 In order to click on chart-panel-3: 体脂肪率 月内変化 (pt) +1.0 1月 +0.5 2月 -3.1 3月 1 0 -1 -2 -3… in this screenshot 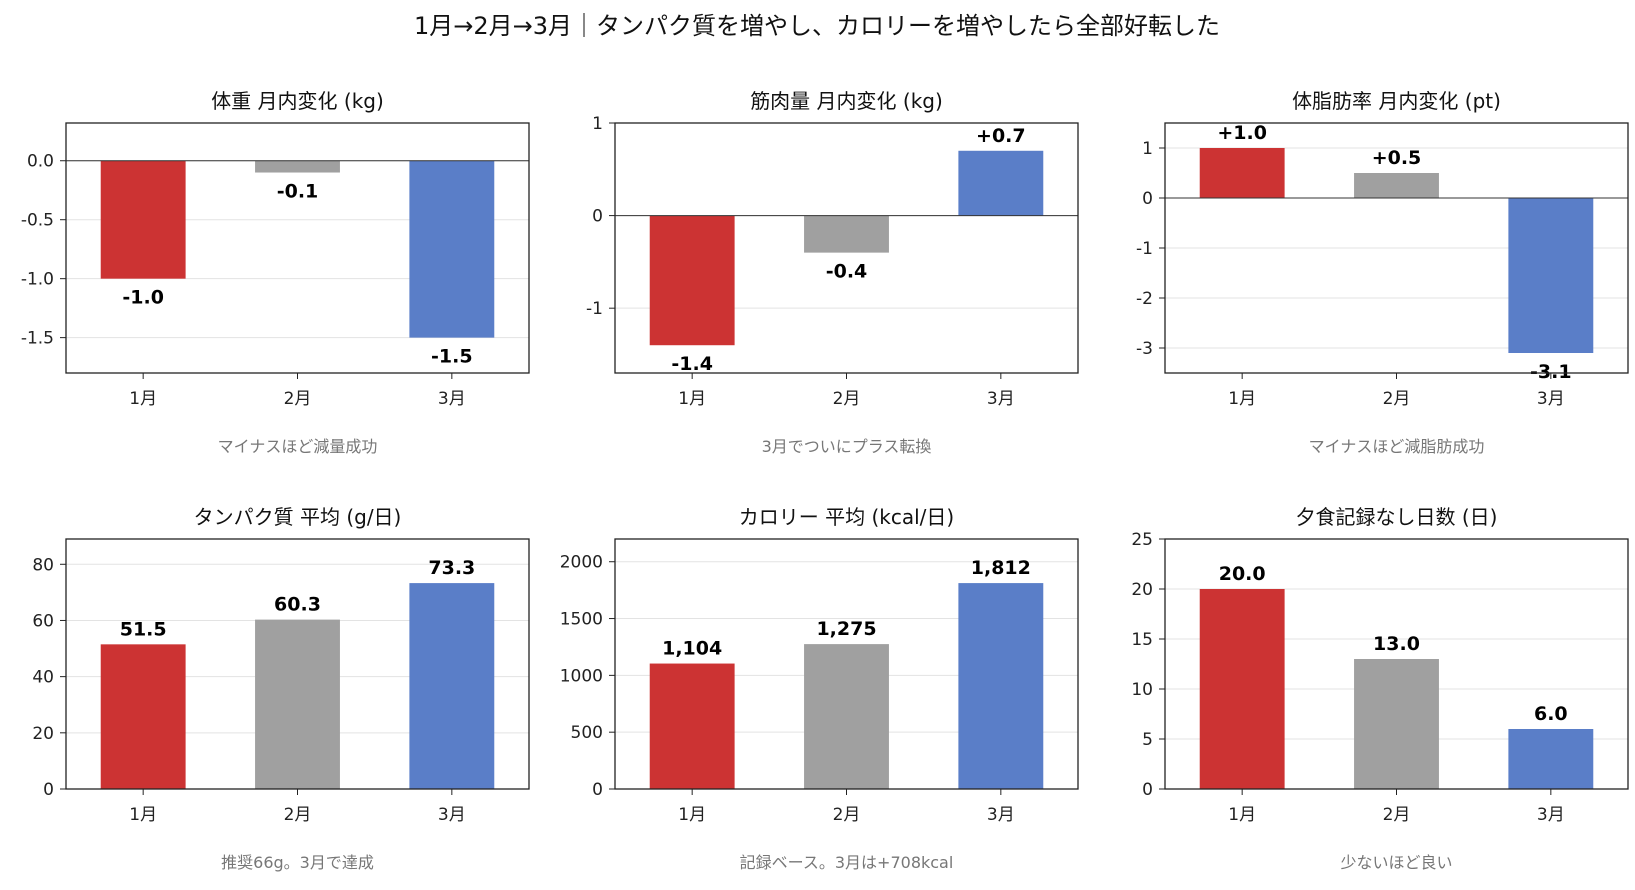, I will do `click(1382, 272)`.